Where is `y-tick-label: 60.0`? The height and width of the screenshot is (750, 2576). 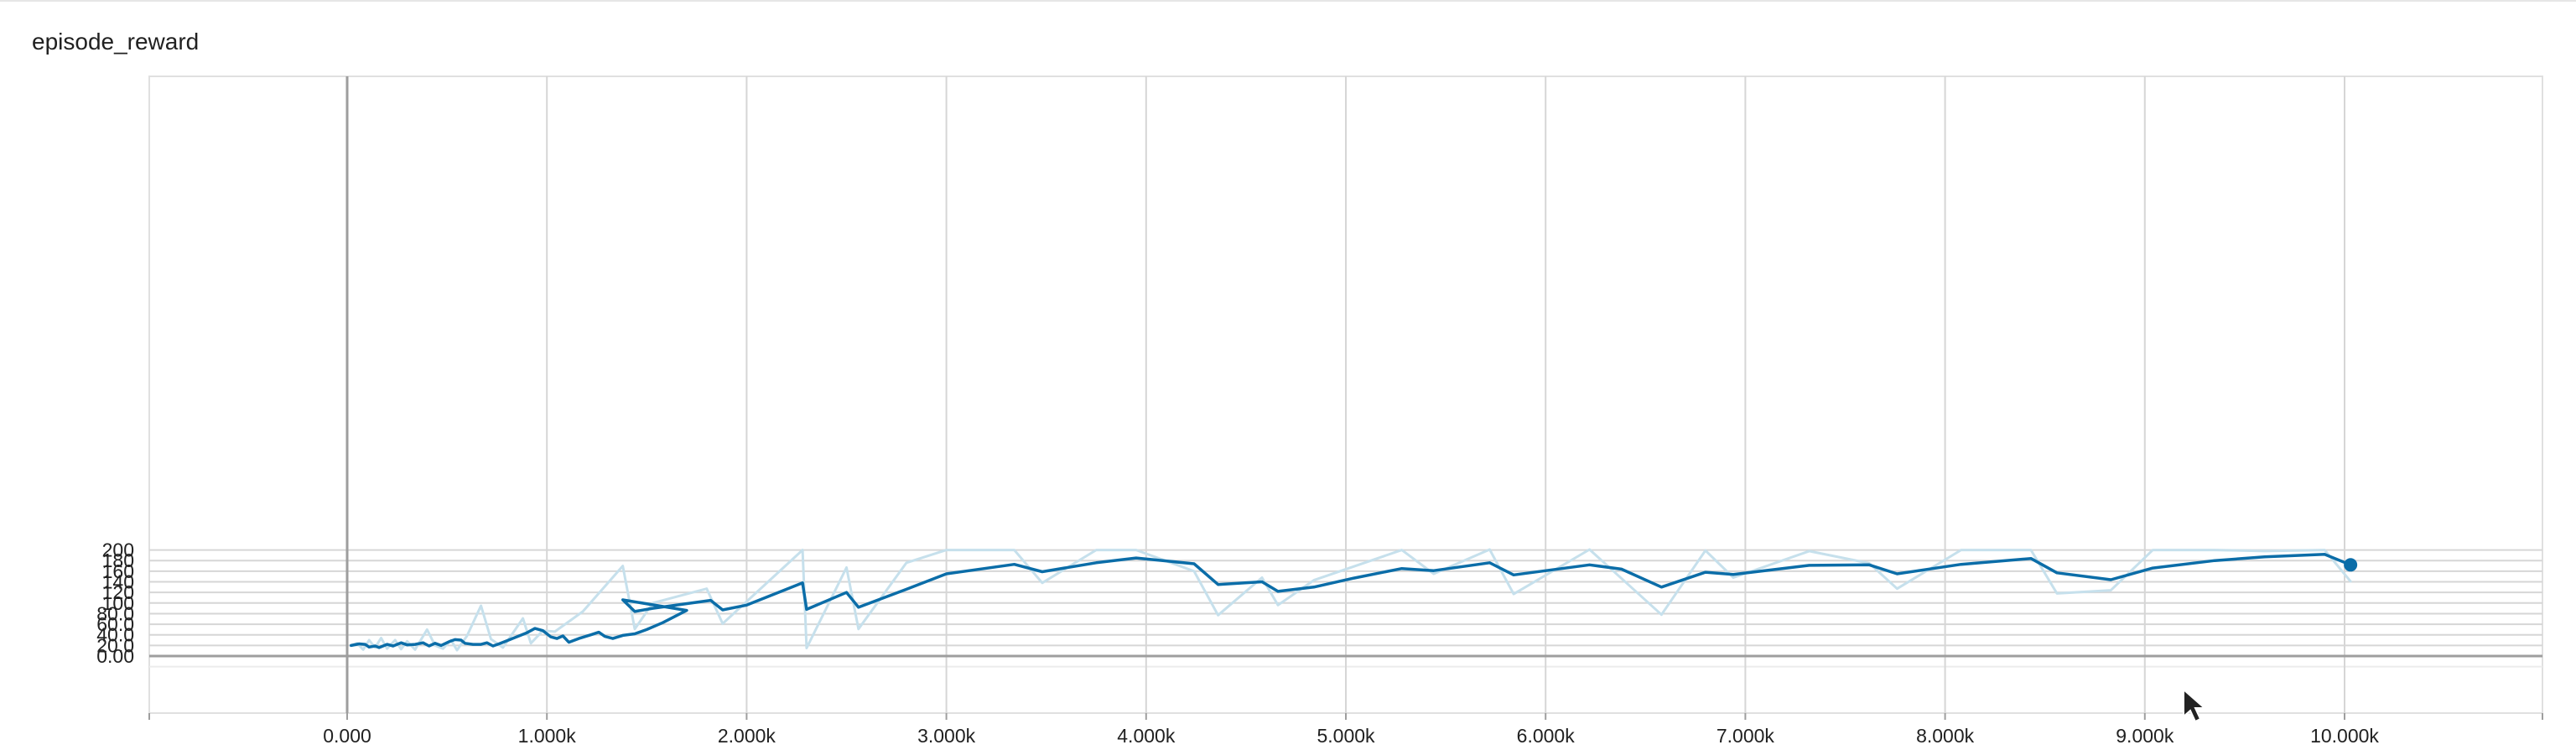 y-tick-label: 60.0 is located at coordinates (115, 624).